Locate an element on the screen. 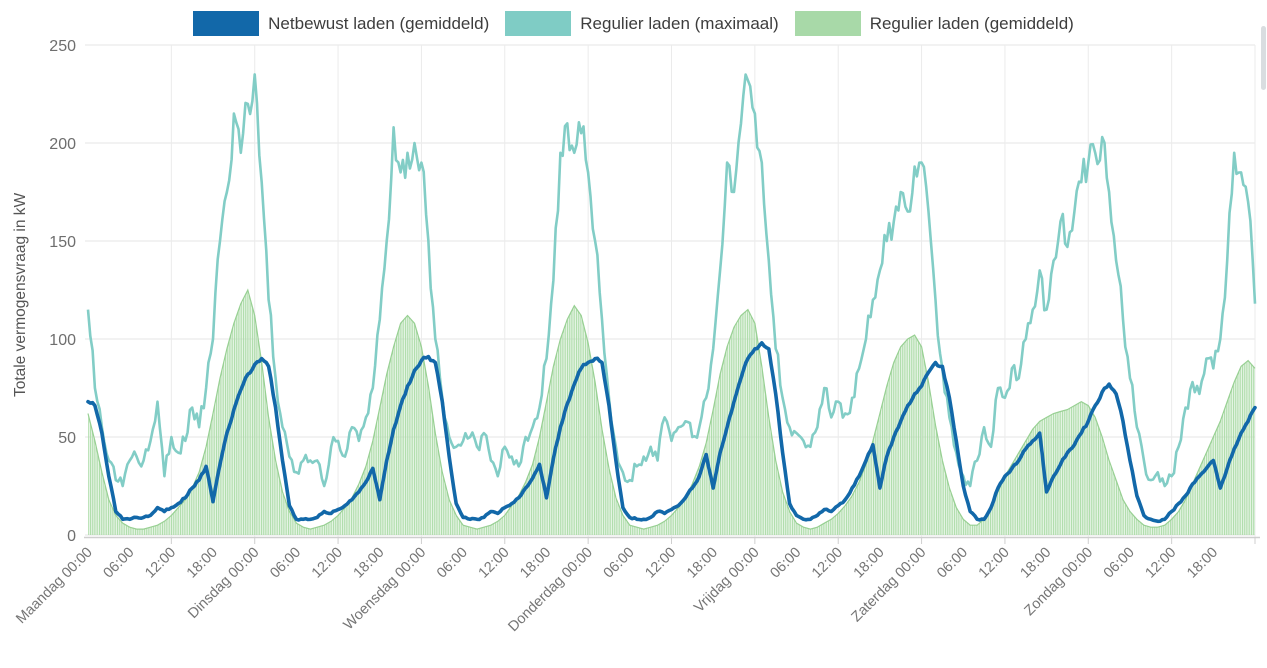 The image size is (1267, 668). y-tick-label: 0 is located at coordinates (71, 536).